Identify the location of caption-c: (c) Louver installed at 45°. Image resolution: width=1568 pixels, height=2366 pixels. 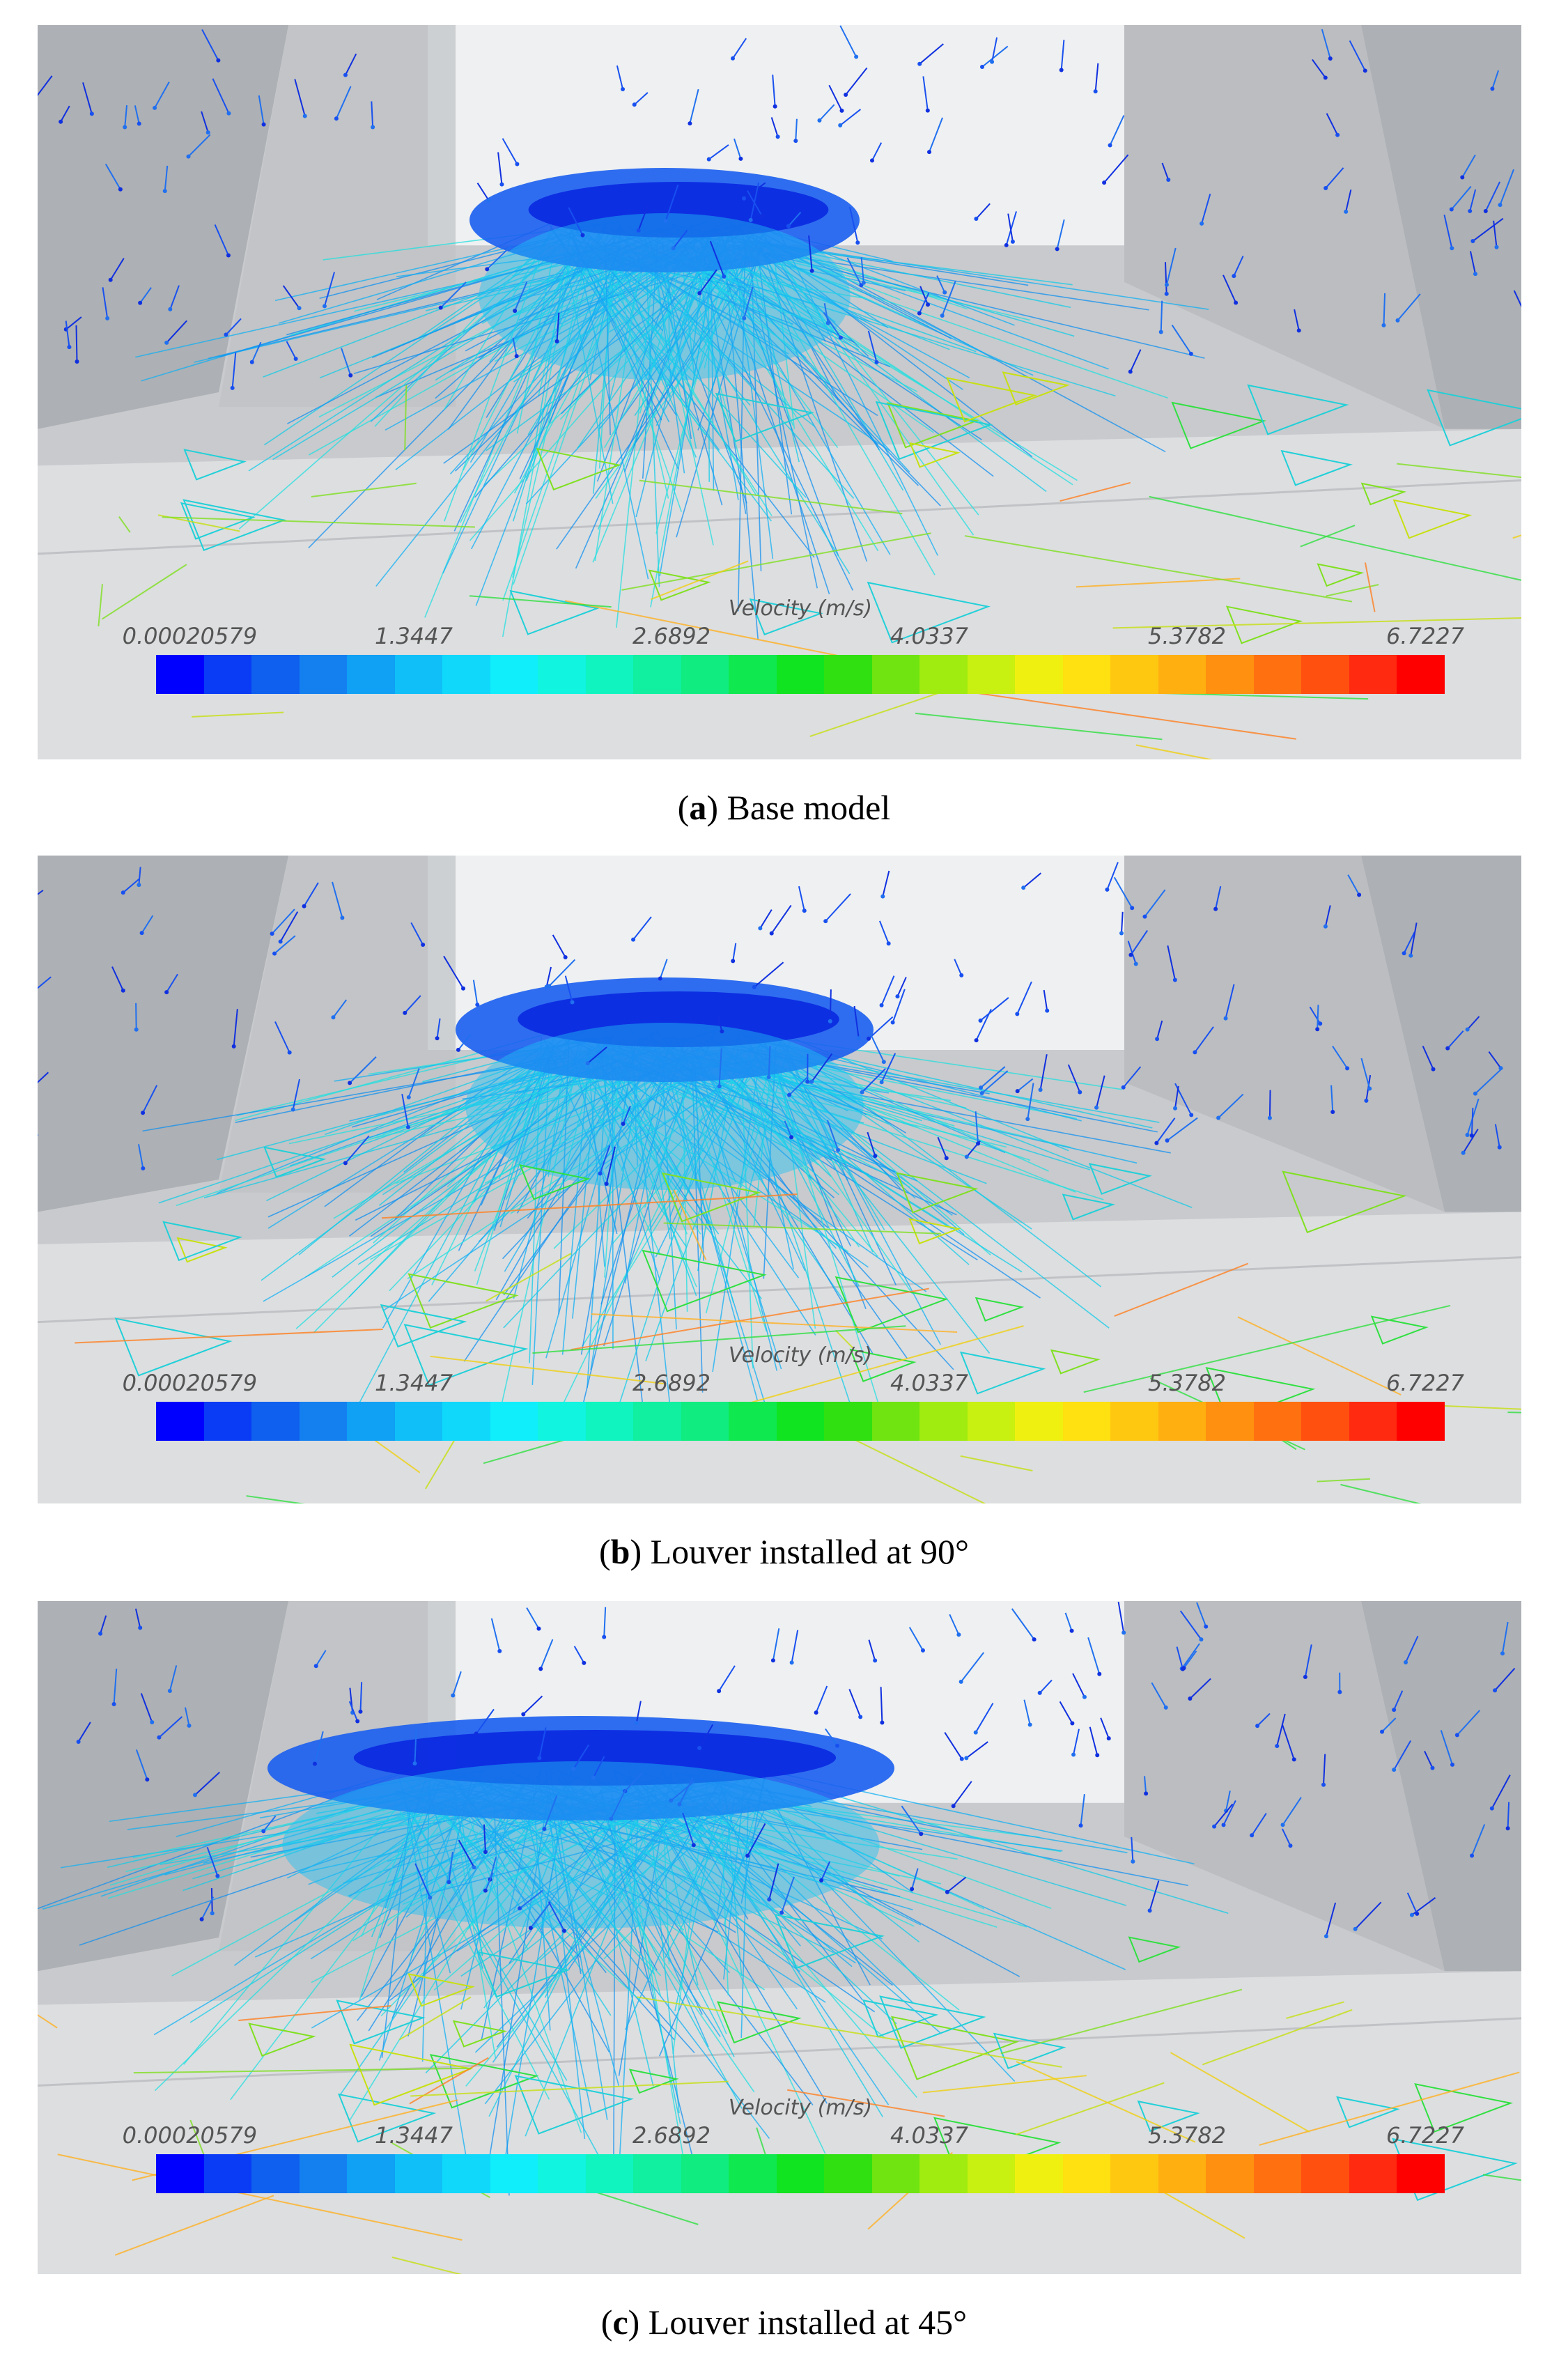
(784, 2322).